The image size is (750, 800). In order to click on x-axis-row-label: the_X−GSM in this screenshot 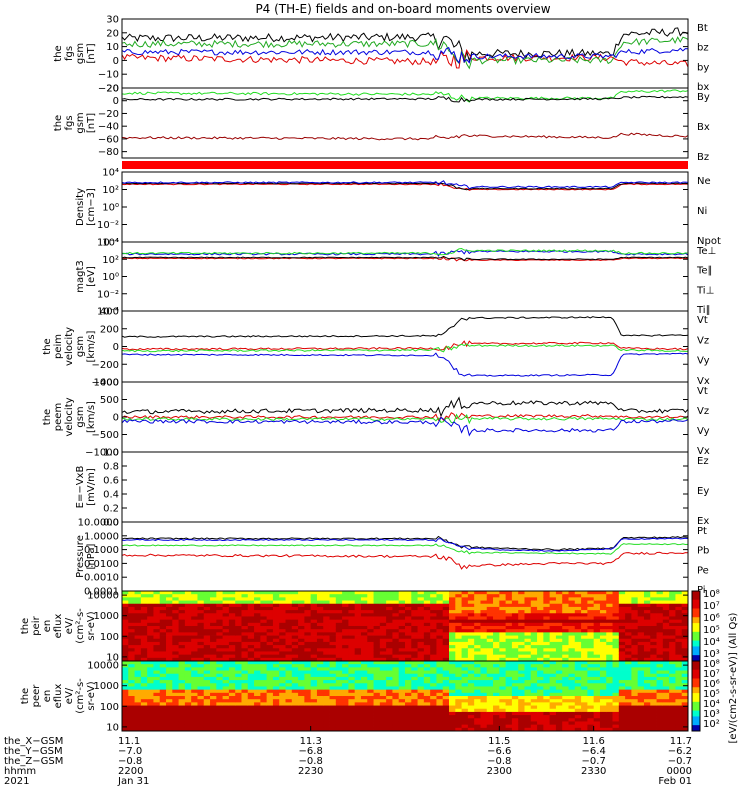, I will do `click(33, 741)`.